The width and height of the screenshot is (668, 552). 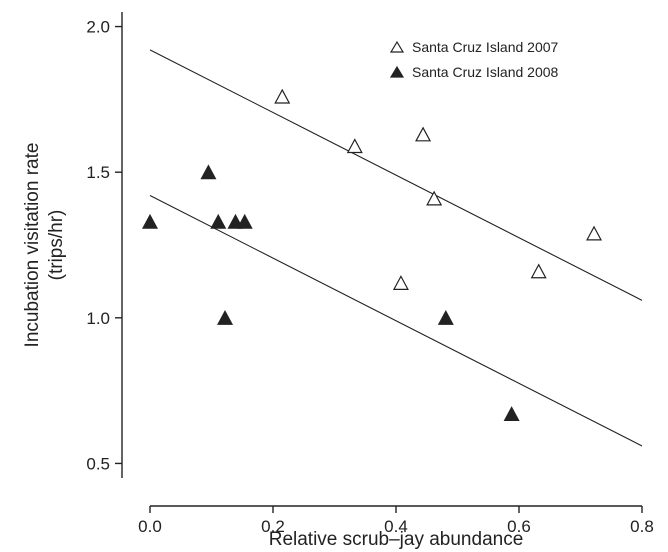 What do you see at coordinates (396, 526) in the screenshot?
I see `x-tick-label: 0.4` at bounding box center [396, 526].